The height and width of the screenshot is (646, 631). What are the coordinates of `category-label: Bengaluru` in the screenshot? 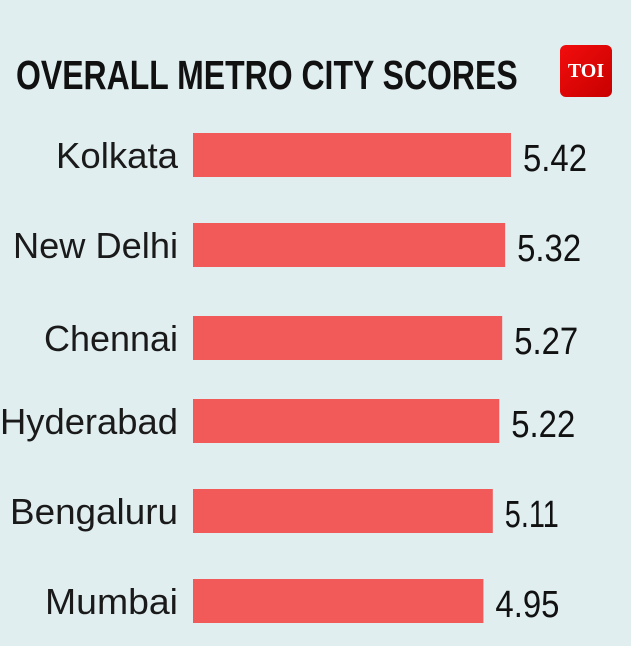 It's located at (94, 511).